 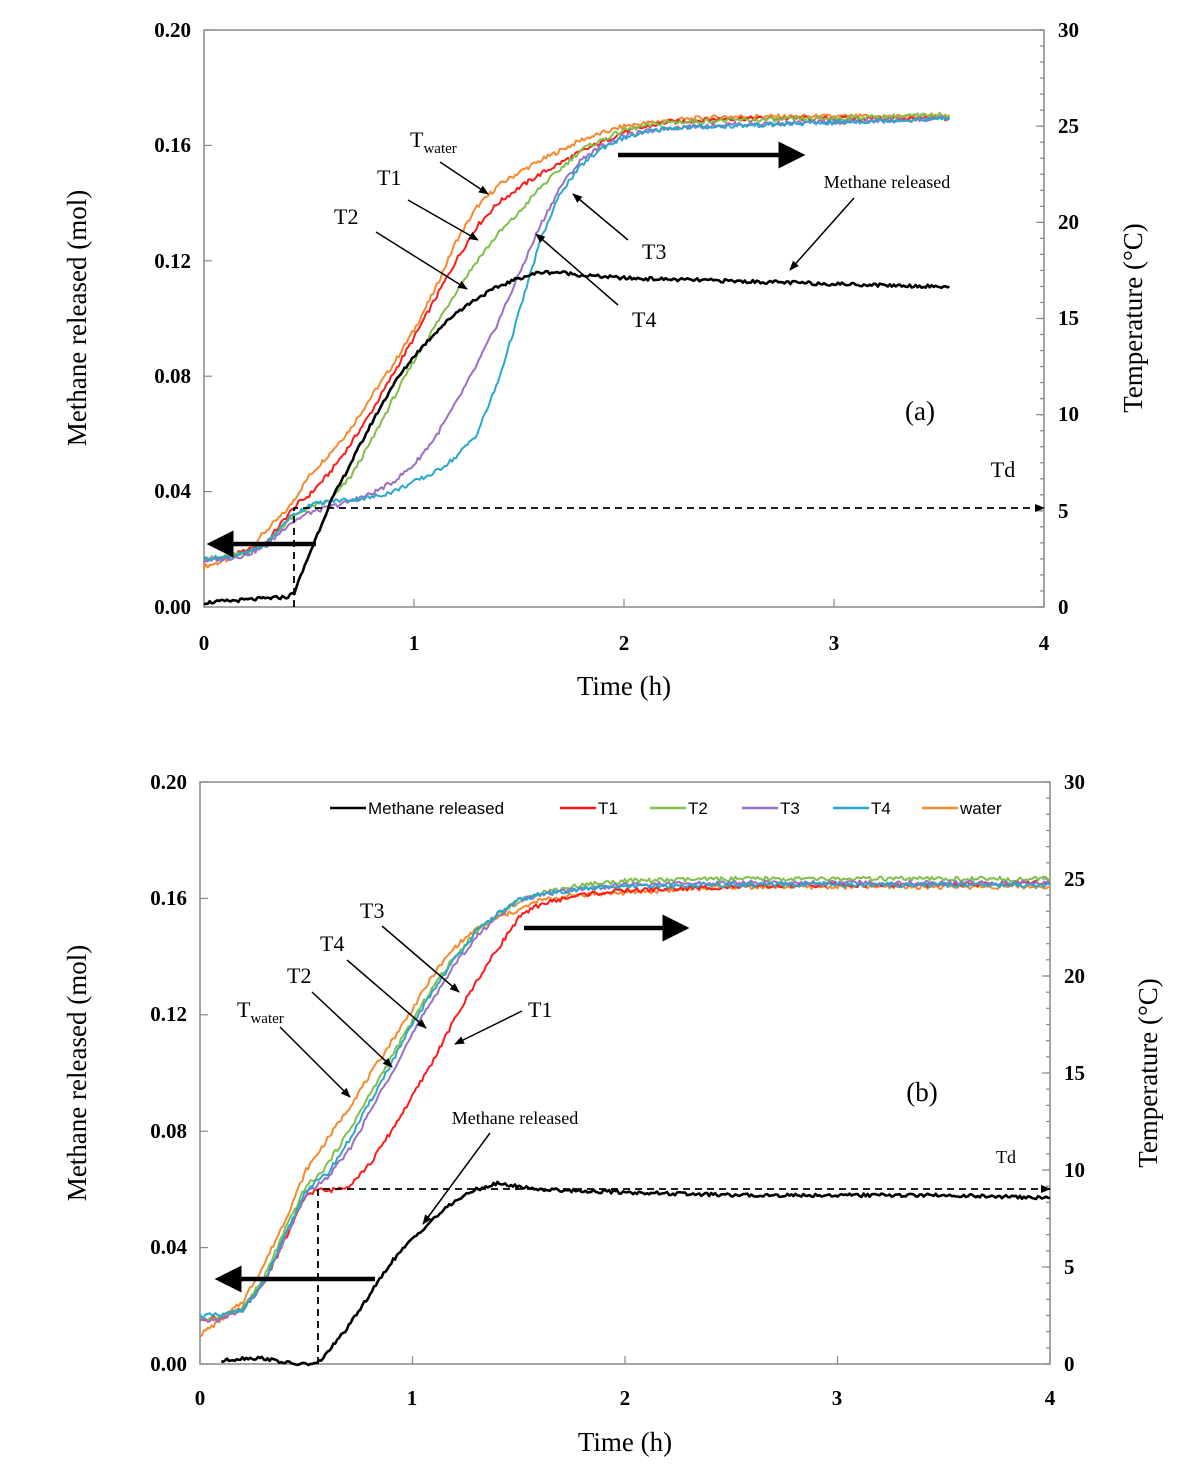 I want to click on legend-label: T1, so click(x=608, y=808).